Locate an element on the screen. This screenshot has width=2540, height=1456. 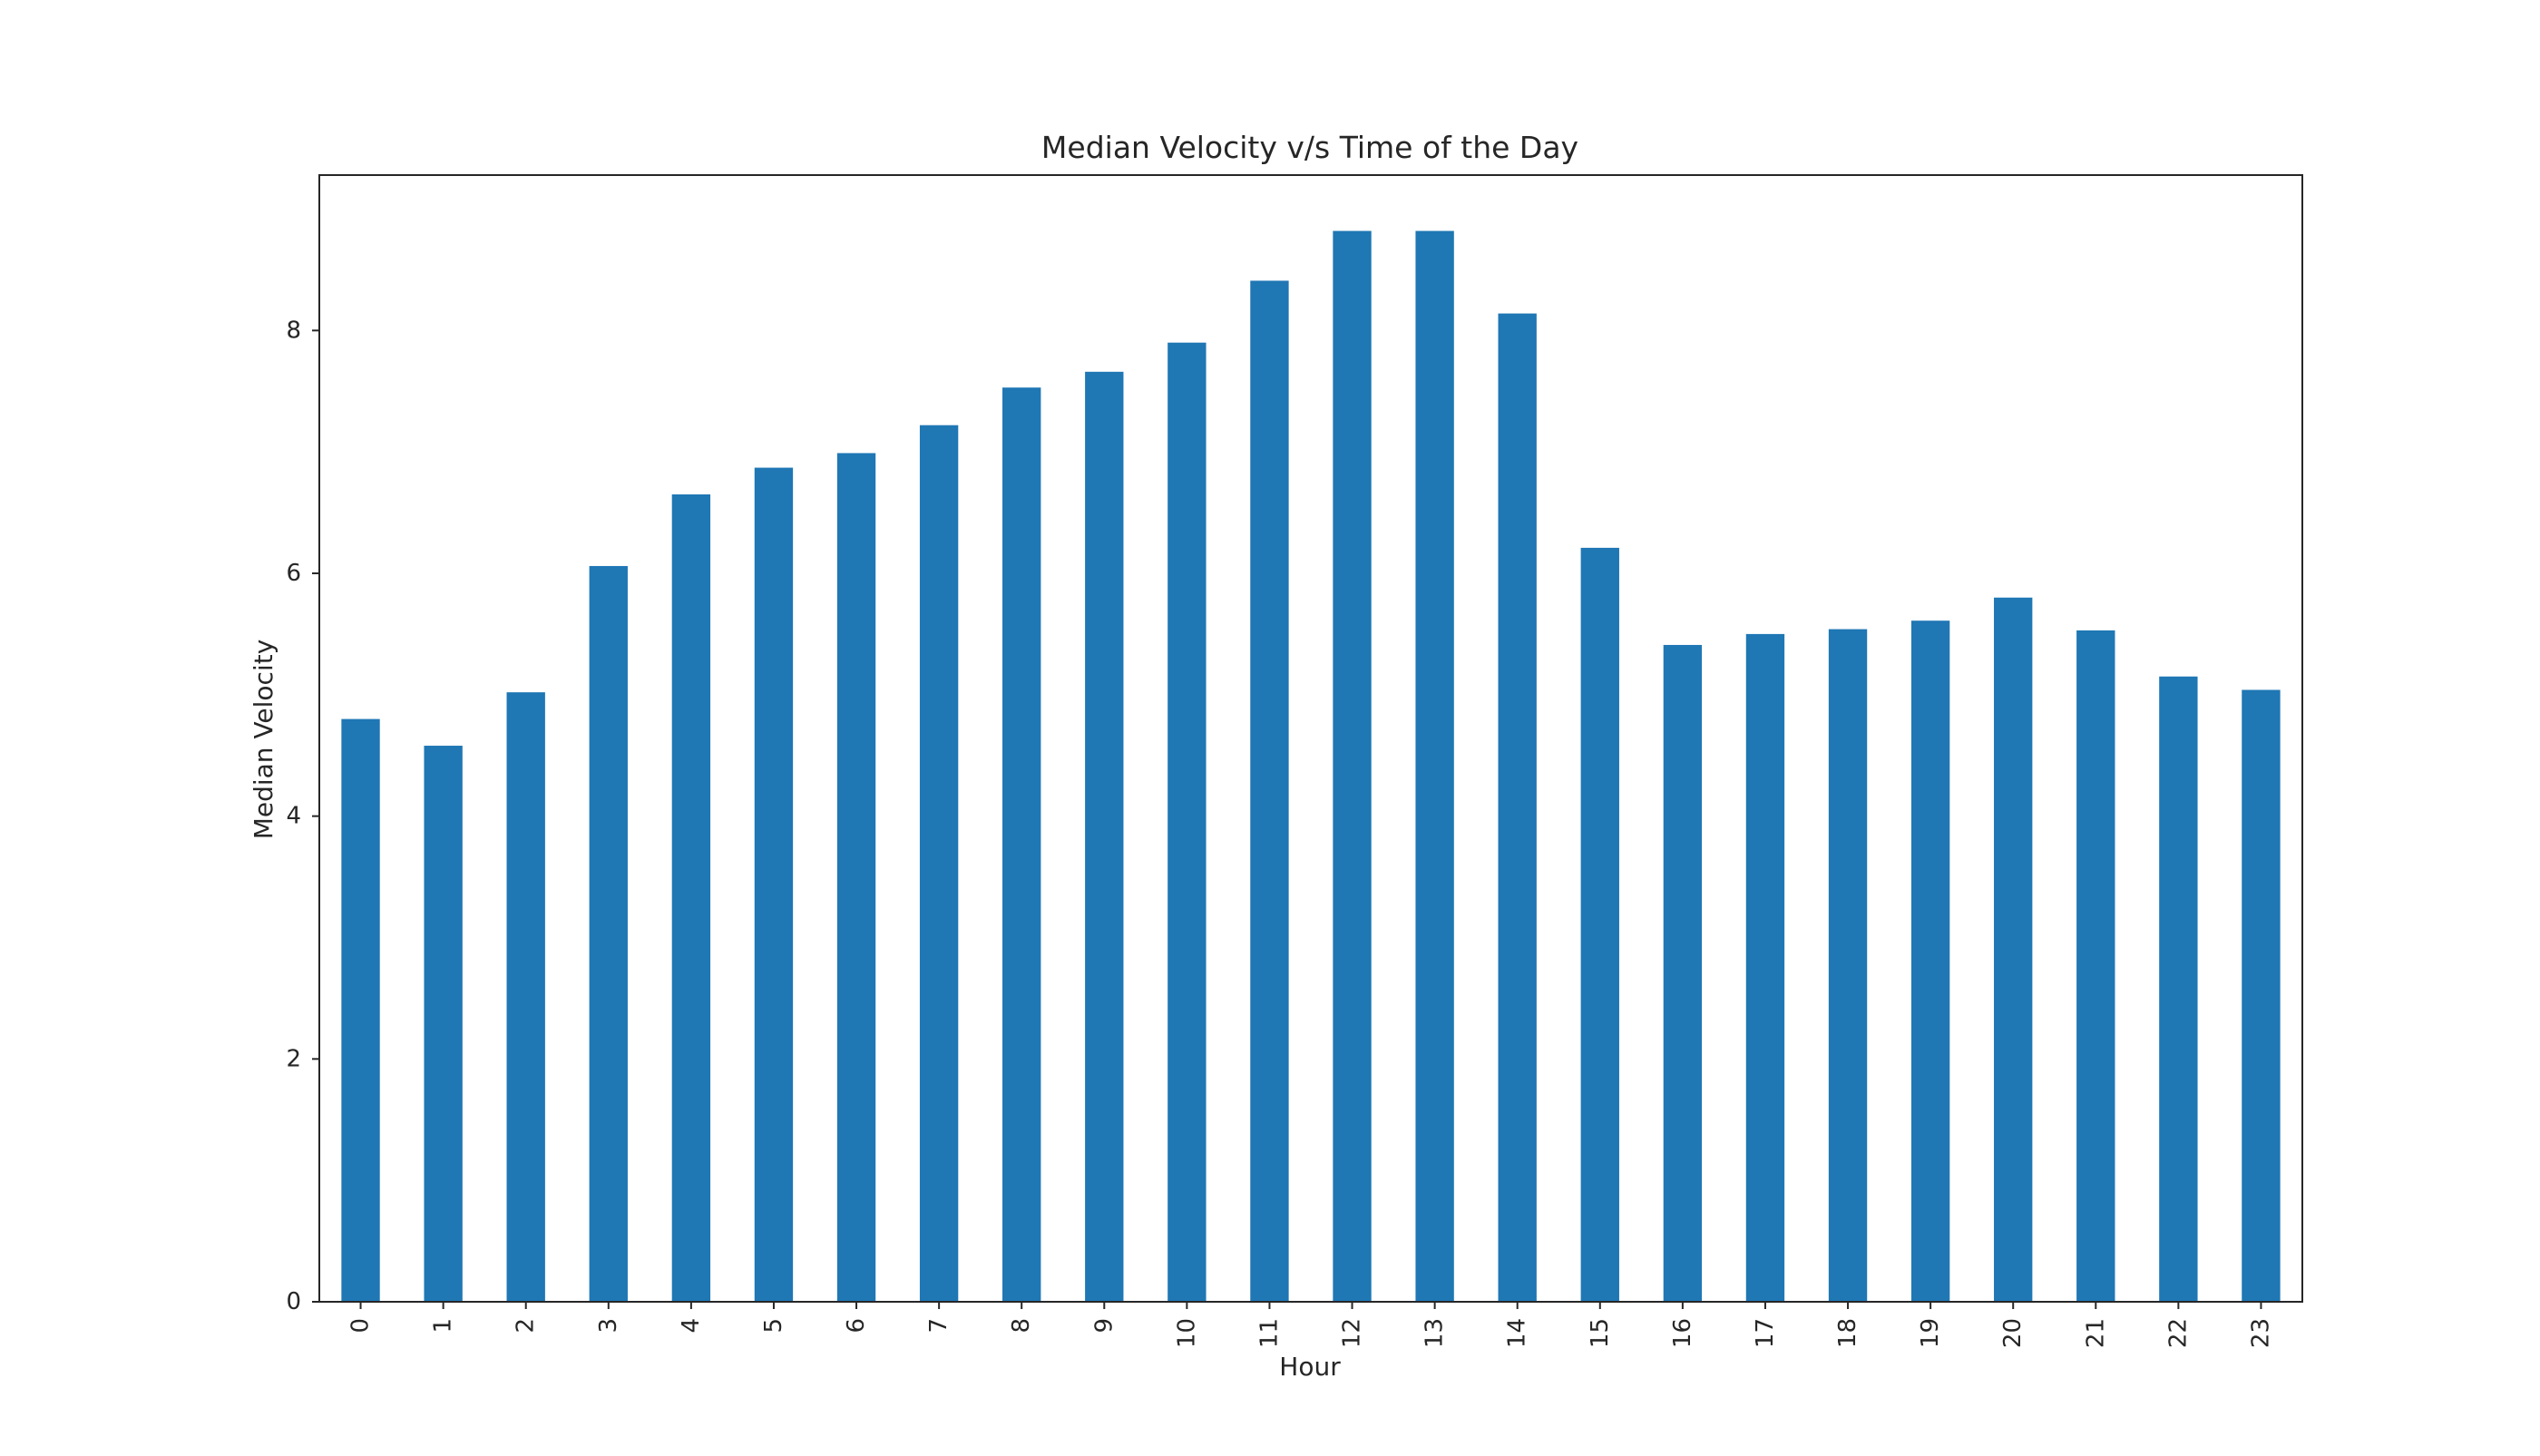
x-tick-label: 2 is located at coordinates (526, 1326).